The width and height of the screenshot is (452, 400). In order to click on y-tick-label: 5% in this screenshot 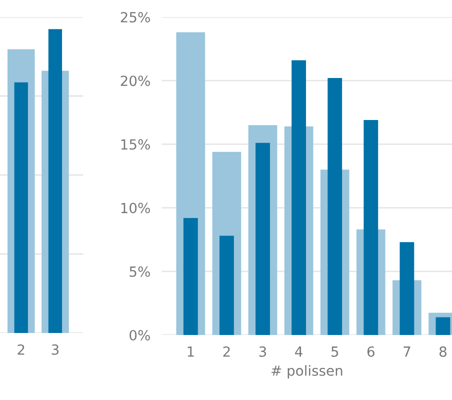, I will do `click(140, 271)`.